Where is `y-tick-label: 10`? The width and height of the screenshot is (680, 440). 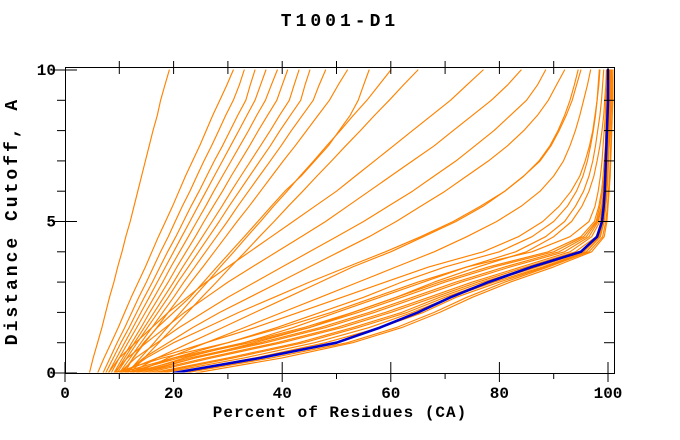 y-tick-label: 10 is located at coordinates (46, 71).